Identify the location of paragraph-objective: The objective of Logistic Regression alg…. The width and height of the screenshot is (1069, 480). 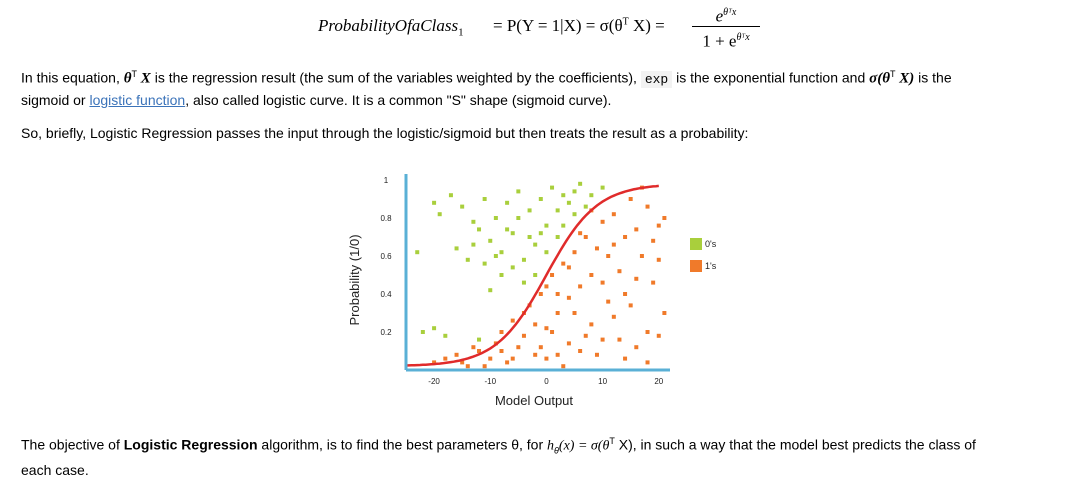
(498, 457).